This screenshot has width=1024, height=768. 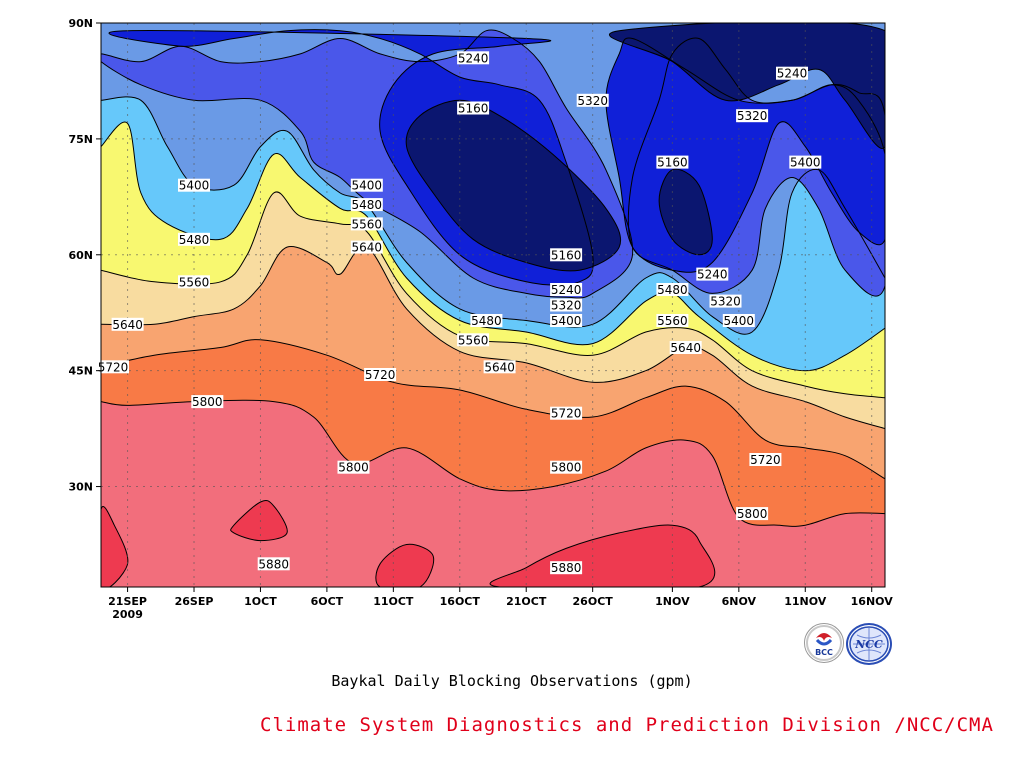 What do you see at coordinates (80, 487) in the screenshot?
I see `y-tick-label: 30N` at bounding box center [80, 487].